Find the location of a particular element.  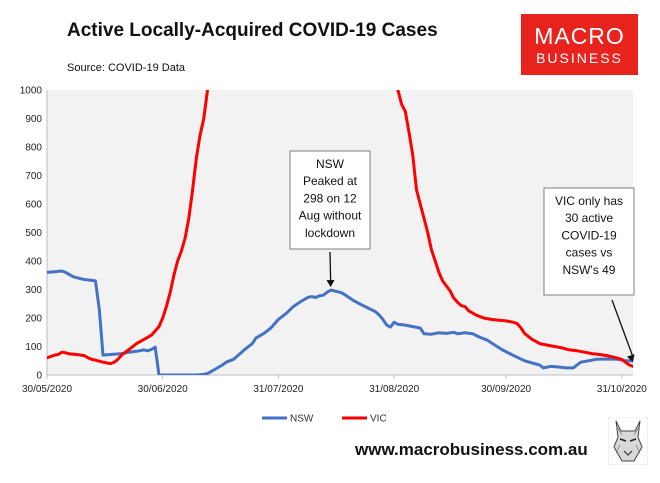

y-tick-label: 400 is located at coordinates (33, 262).